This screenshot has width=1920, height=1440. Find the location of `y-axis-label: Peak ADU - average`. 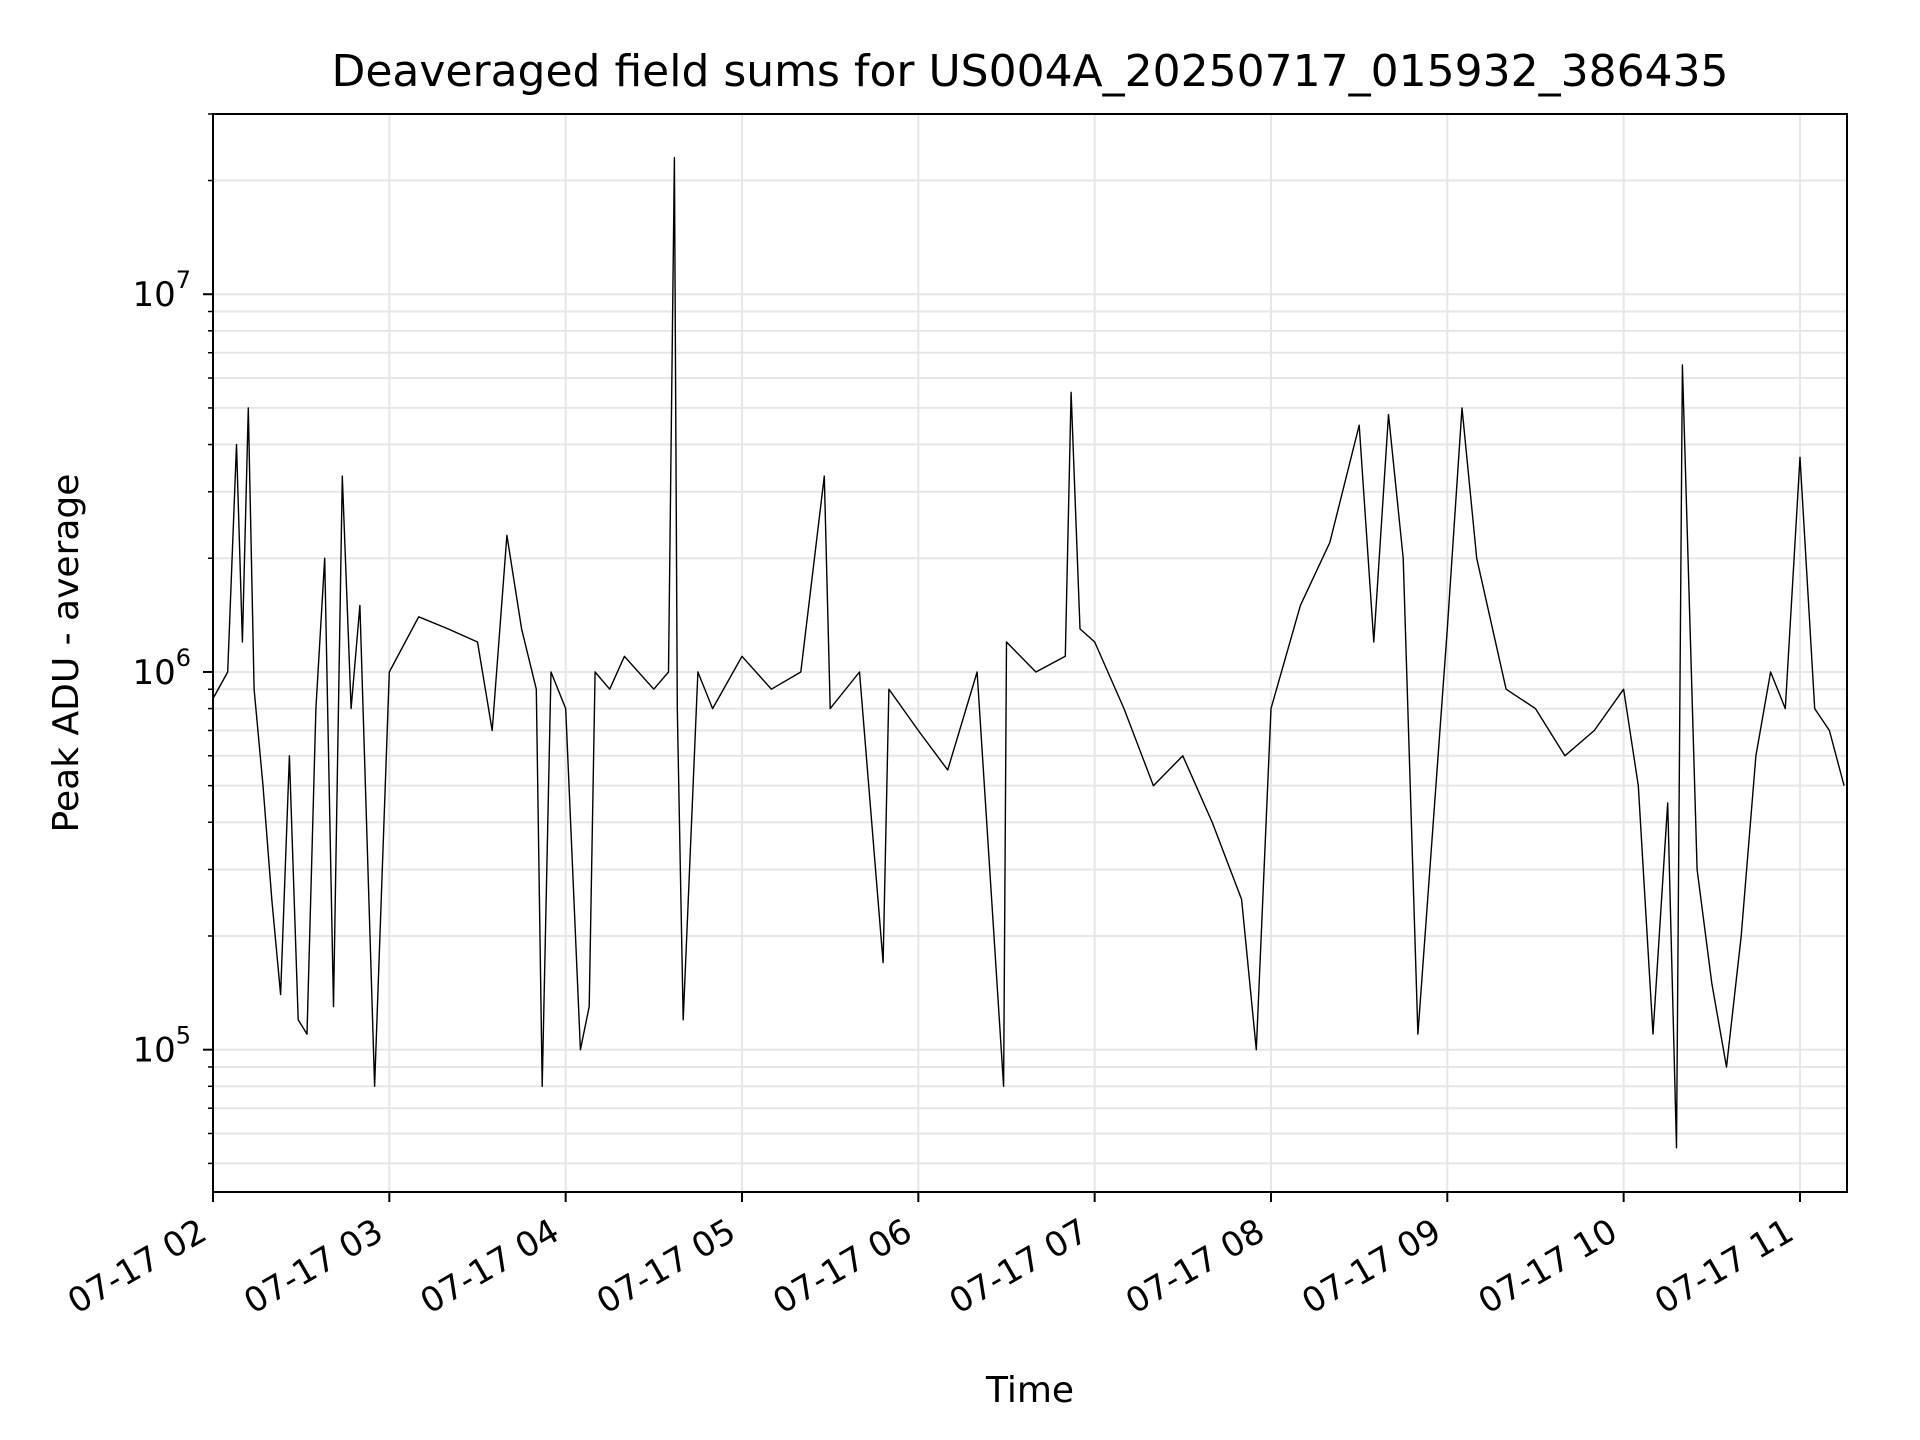

y-axis-label: Peak ADU - average is located at coordinates (66, 653).